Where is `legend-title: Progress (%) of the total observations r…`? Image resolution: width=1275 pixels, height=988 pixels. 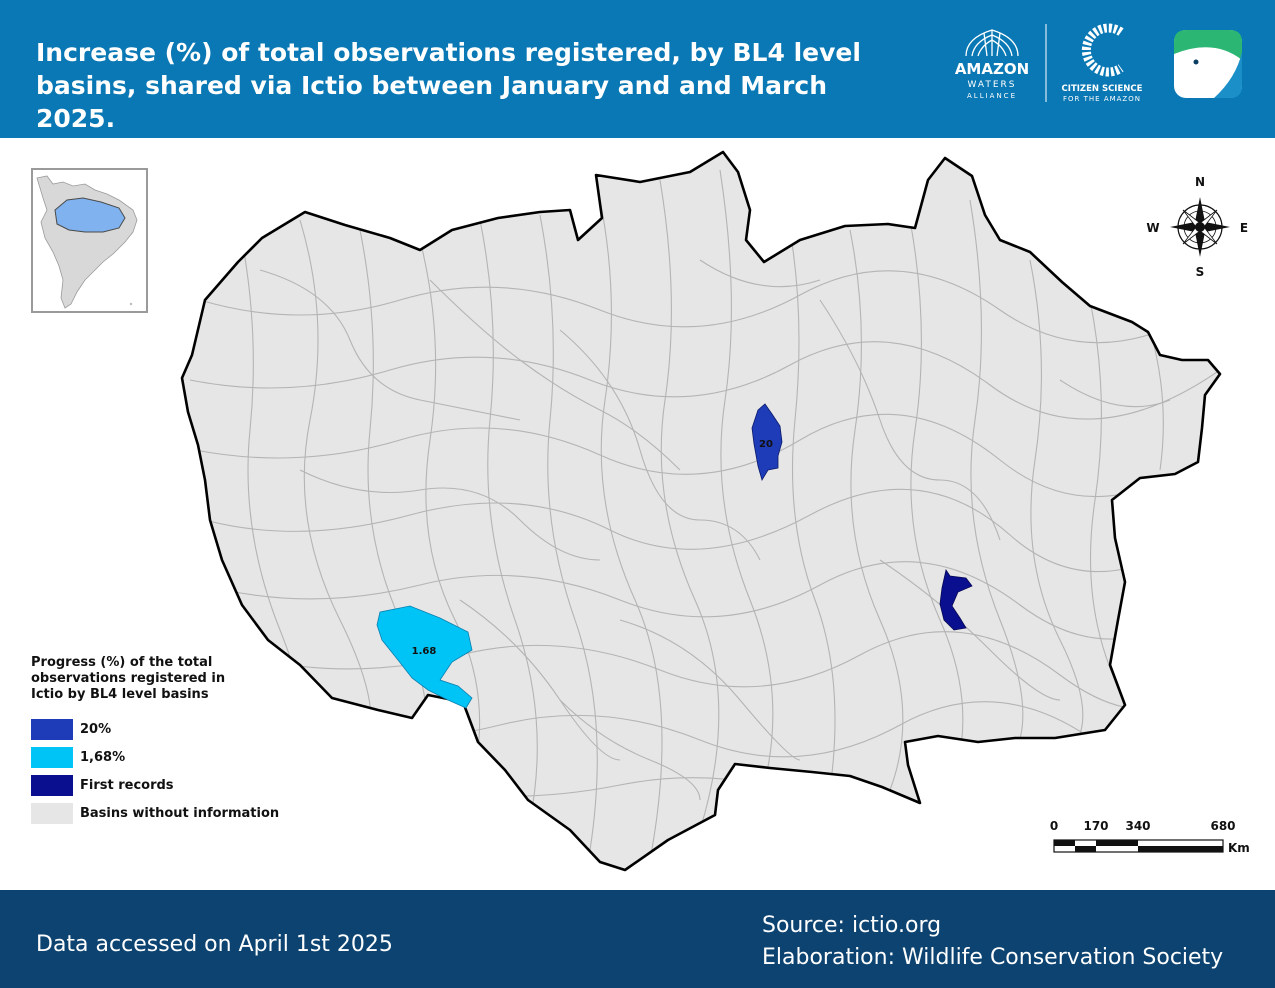 legend-title: Progress (%) of the total observations r… is located at coordinates (128, 678).